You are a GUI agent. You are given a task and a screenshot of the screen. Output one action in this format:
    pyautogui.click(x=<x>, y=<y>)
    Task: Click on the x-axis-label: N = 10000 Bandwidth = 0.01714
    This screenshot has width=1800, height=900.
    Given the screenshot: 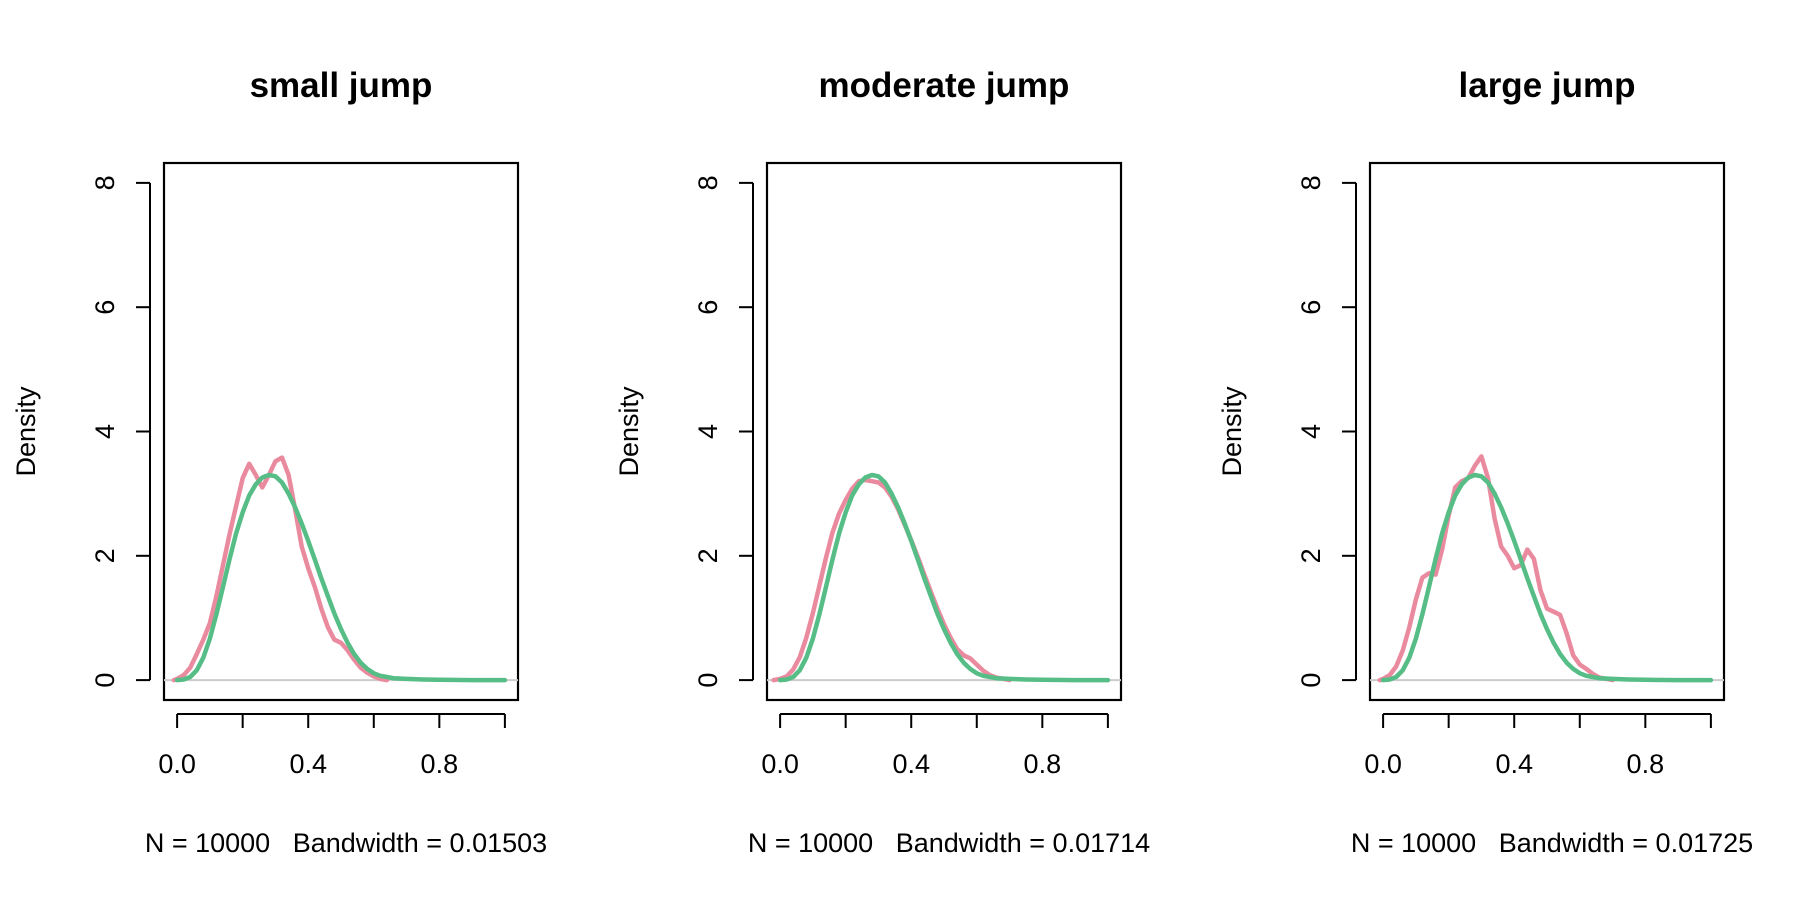 What is the action you would take?
    pyautogui.click(x=949, y=843)
    